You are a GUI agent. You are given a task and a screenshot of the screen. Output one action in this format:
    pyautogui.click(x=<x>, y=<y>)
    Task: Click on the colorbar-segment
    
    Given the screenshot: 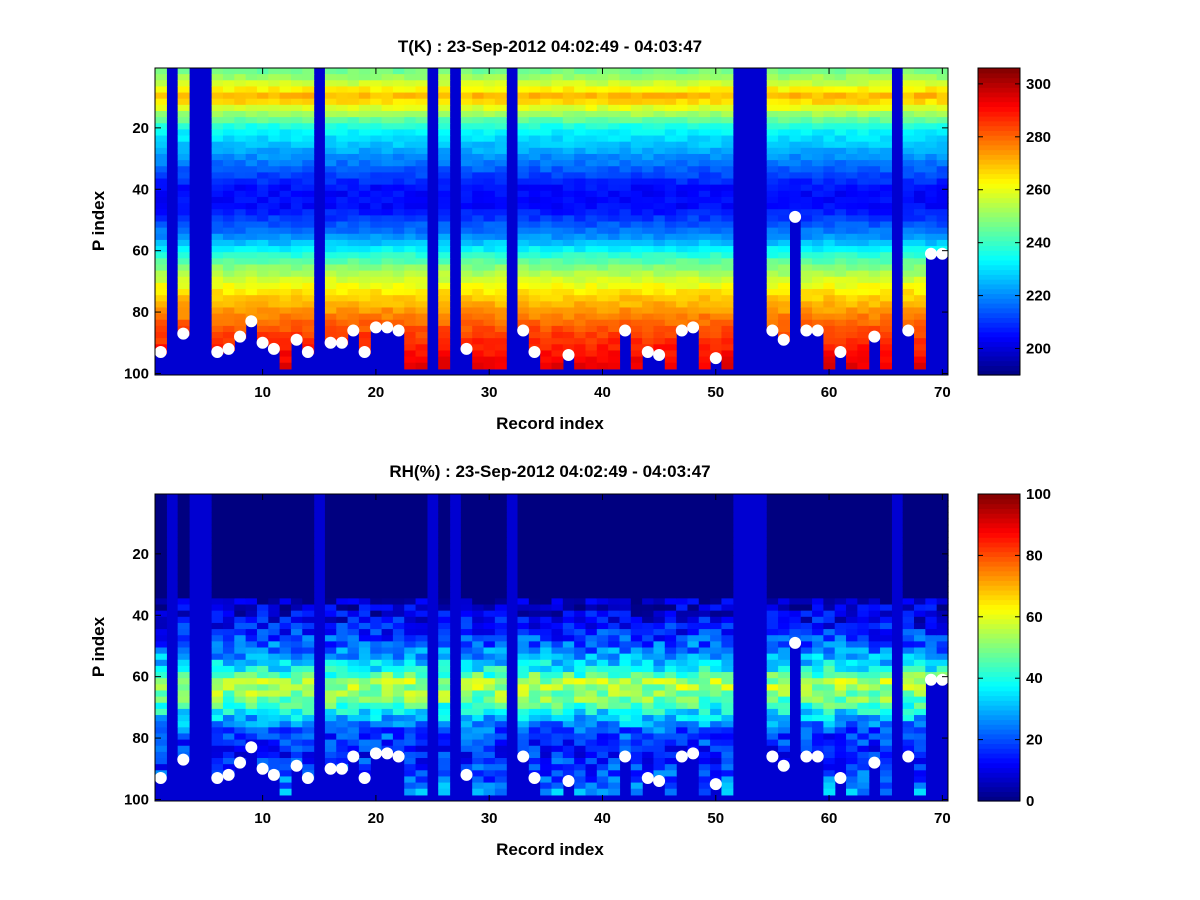 What is the action you would take?
    pyautogui.click(x=999, y=200)
    